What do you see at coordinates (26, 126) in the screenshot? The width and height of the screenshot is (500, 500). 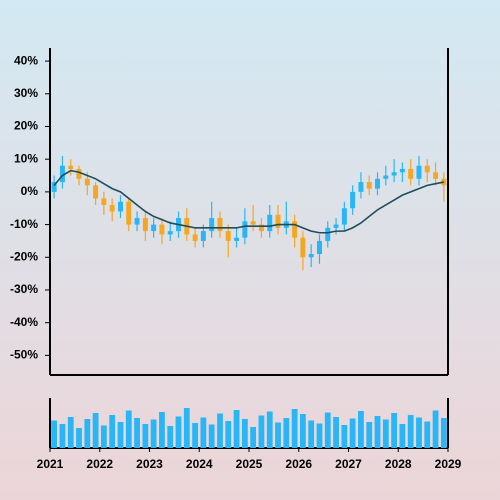 I see `y-tick-label: 20%` at bounding box center [26, 126].